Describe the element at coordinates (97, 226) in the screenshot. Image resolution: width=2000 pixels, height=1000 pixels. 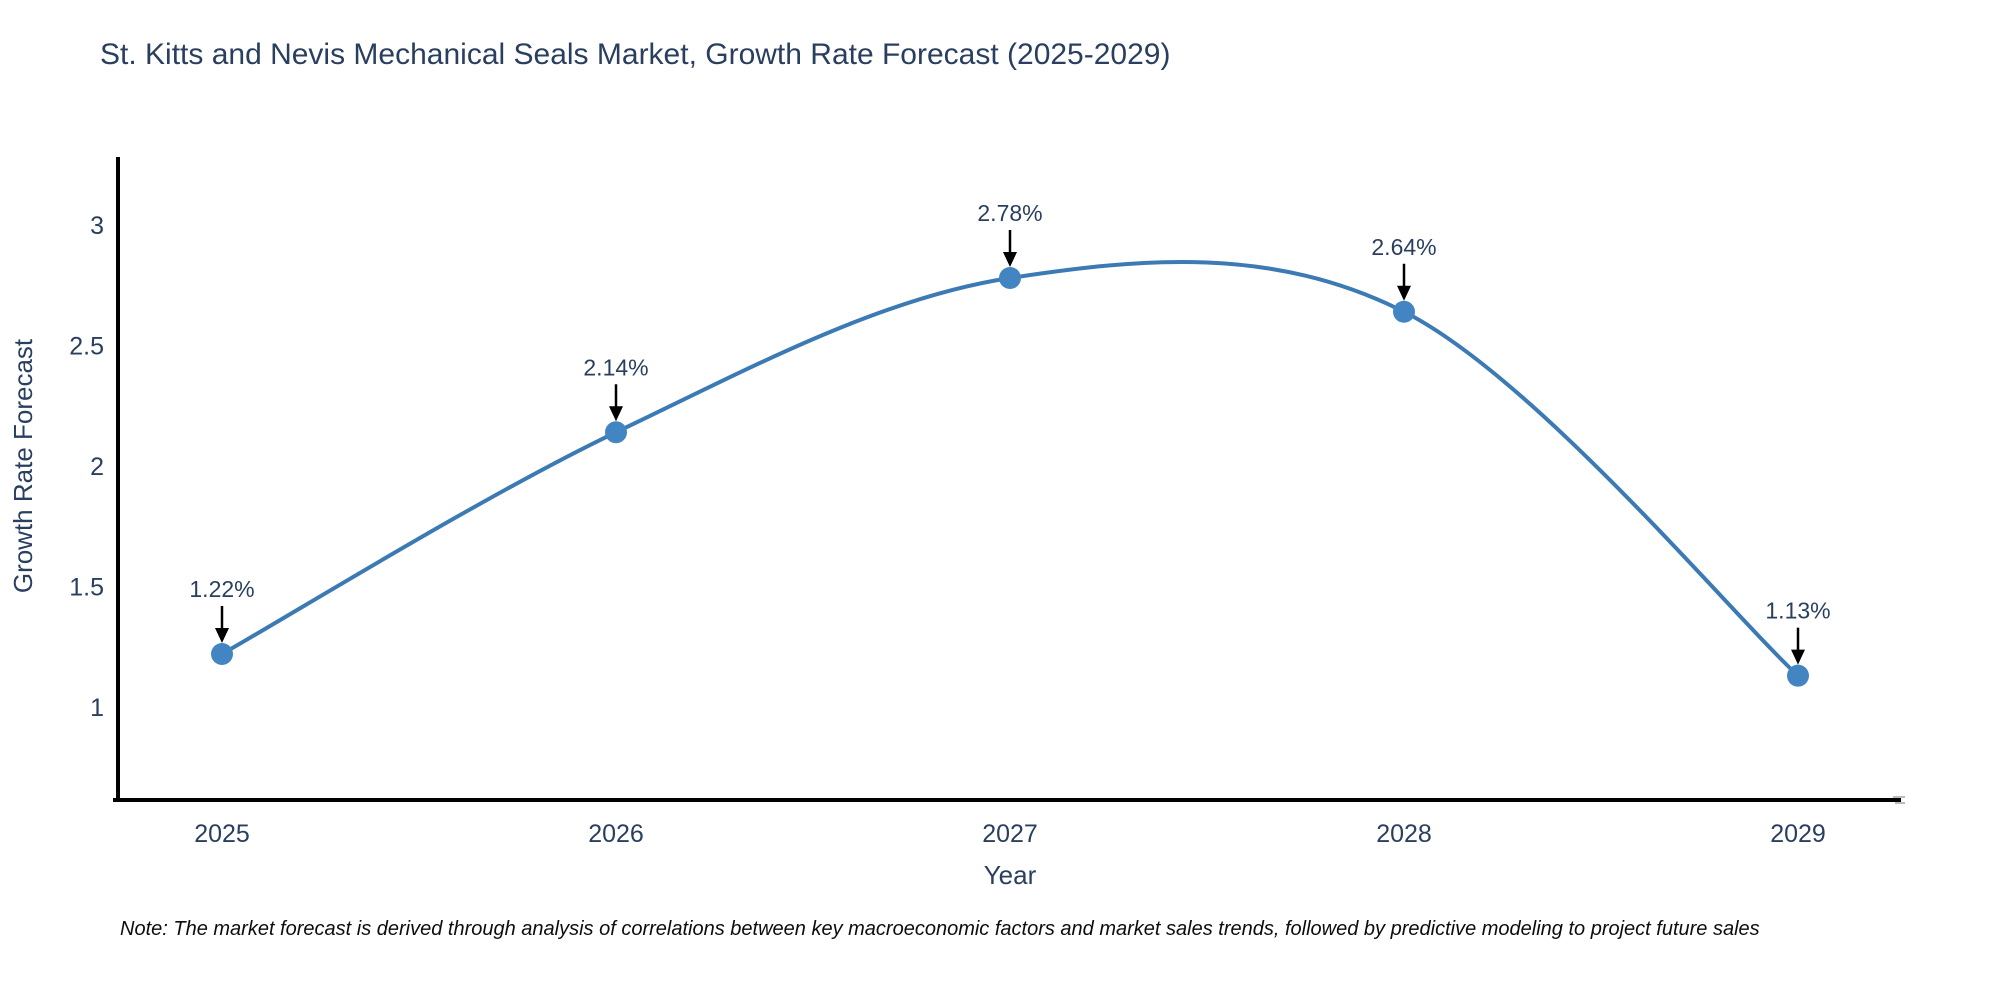
I see `y-tick-label: 3` at that location.